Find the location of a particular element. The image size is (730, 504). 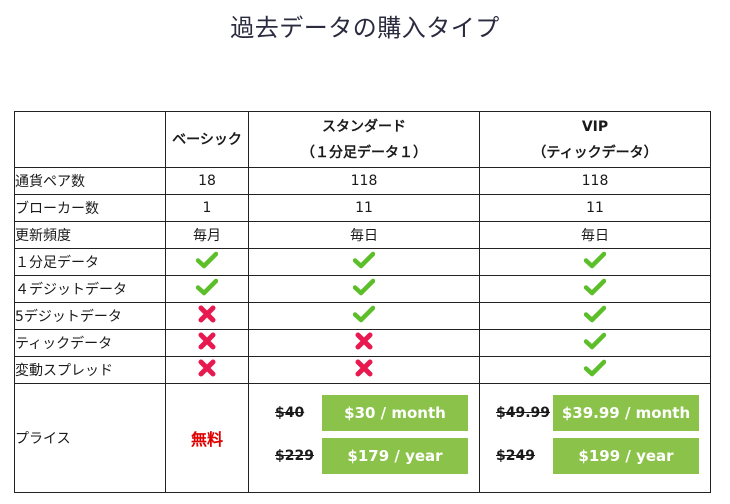

header-standard-title: スタンダード is located at coordinates (364, 126).